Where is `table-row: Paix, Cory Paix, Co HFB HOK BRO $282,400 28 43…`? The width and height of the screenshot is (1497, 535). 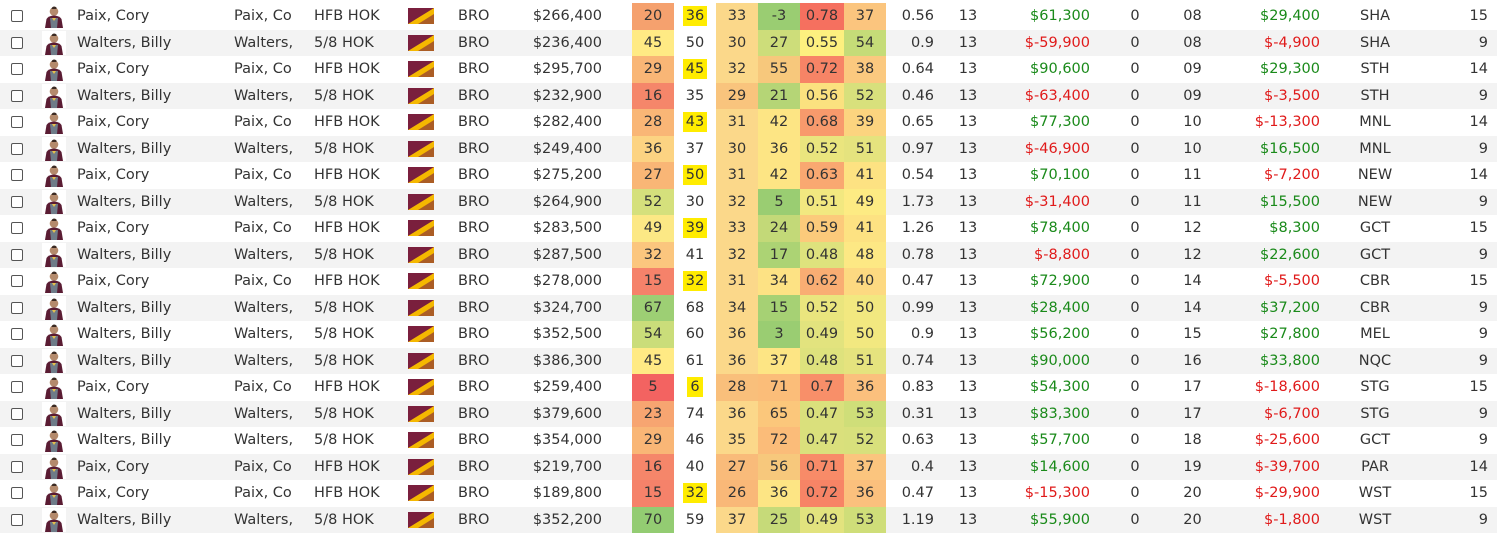
table-row: Paix, Cory Paix, Co HFB HOK BRO $282,400 28 43… is located at coordinates (748, 122).